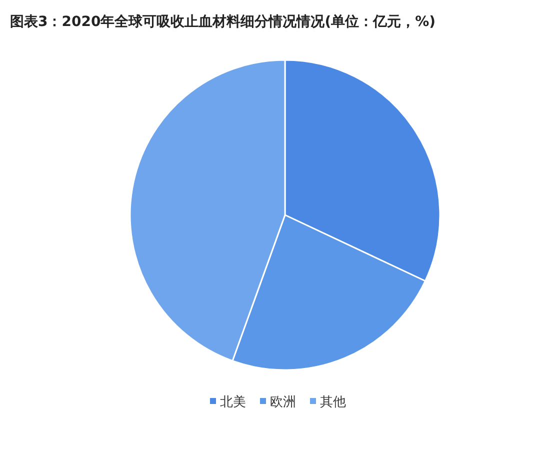 The width and height of the screenshot is (554, 475). Describe the element at coordinates (233, 402) in the screenshot. I see `legend-label: 北美` at that location.